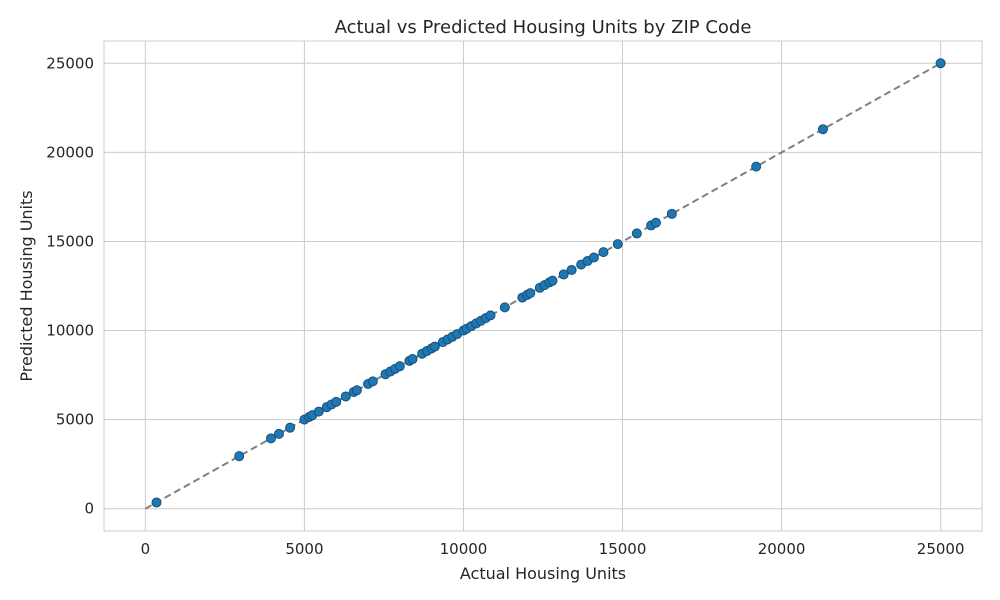 The image size is (1000, 600). What do you see at coordinates (553, 549) in the screenshot?
I see `x-tick-labels: 0 5000 10000 15000 20000 25000` at bounding box center [553, 549].